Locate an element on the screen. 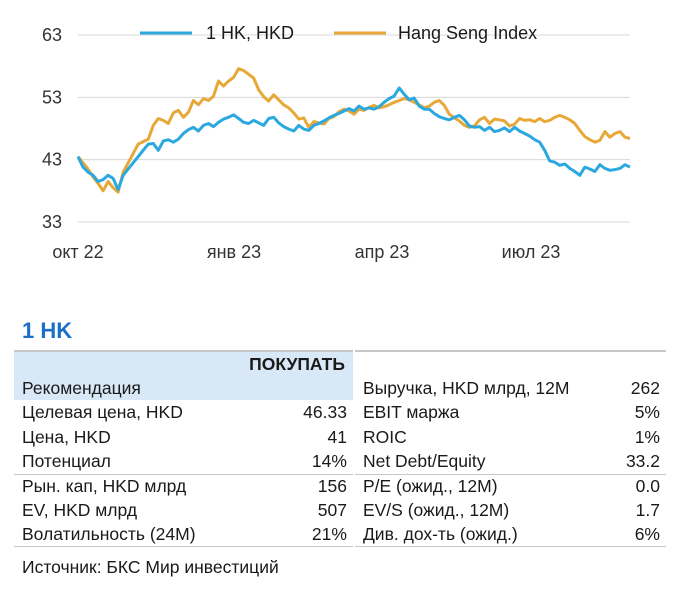  metric-label: Див. дох-ть (ожид.) is located at coordinates (440, 533).